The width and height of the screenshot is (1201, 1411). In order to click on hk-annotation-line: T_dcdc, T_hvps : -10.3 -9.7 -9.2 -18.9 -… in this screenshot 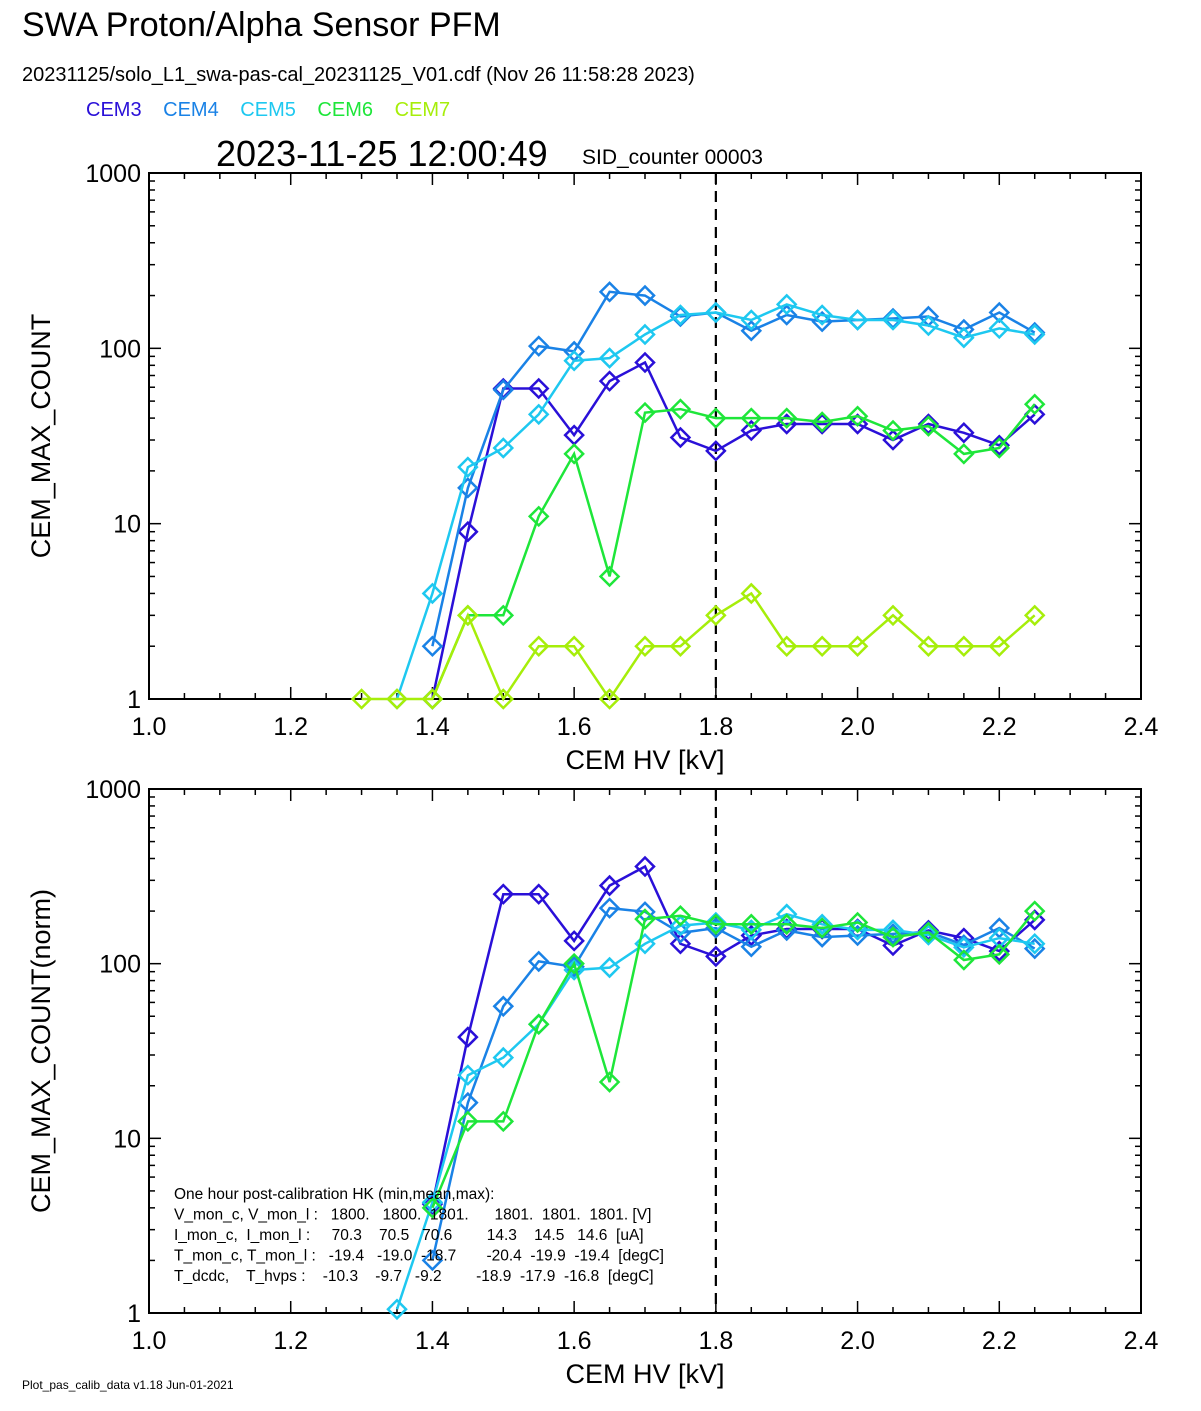, I will do `click(414, 1276)`.